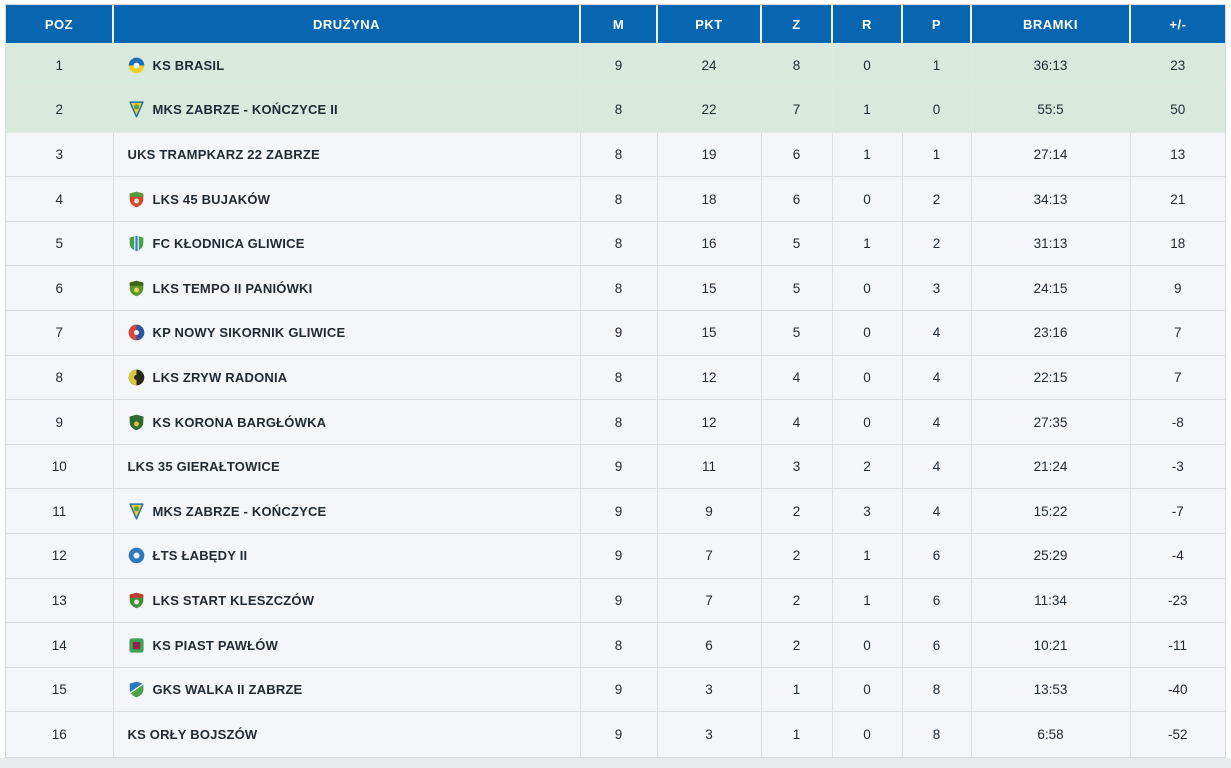 This screenshot has width=1231, height=768. What do you see at coordinates (867, 511) in the screenshot?
I see `draws-cell: 3` at bounding box center [867, 511].